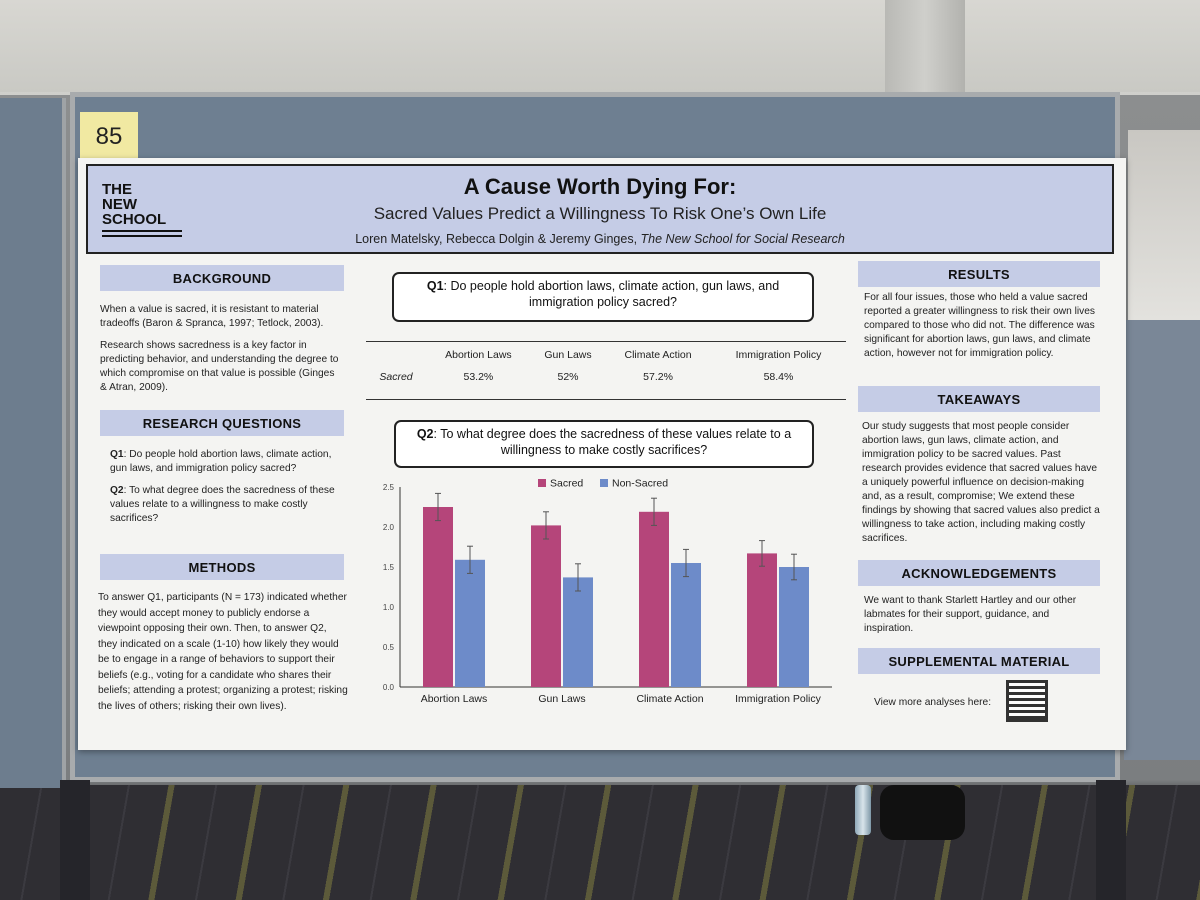  What do you see at coordinates (389, 567) in the screenshot?
I see `y-tick-label: 1.5` at bounding box center [389, 567].